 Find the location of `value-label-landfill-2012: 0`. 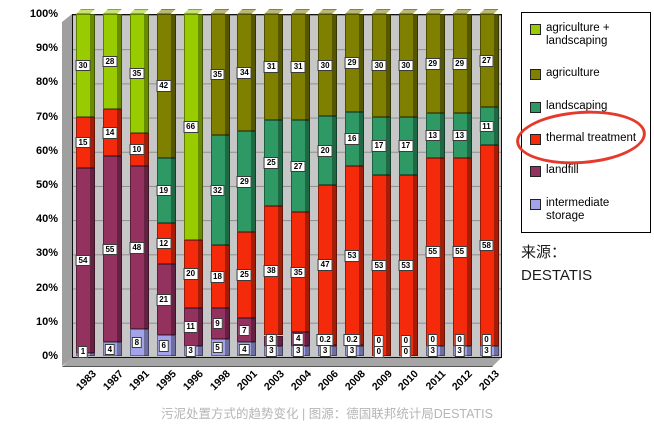

value-label-landfill-2012: 0 is located at coordinates (459, 340).